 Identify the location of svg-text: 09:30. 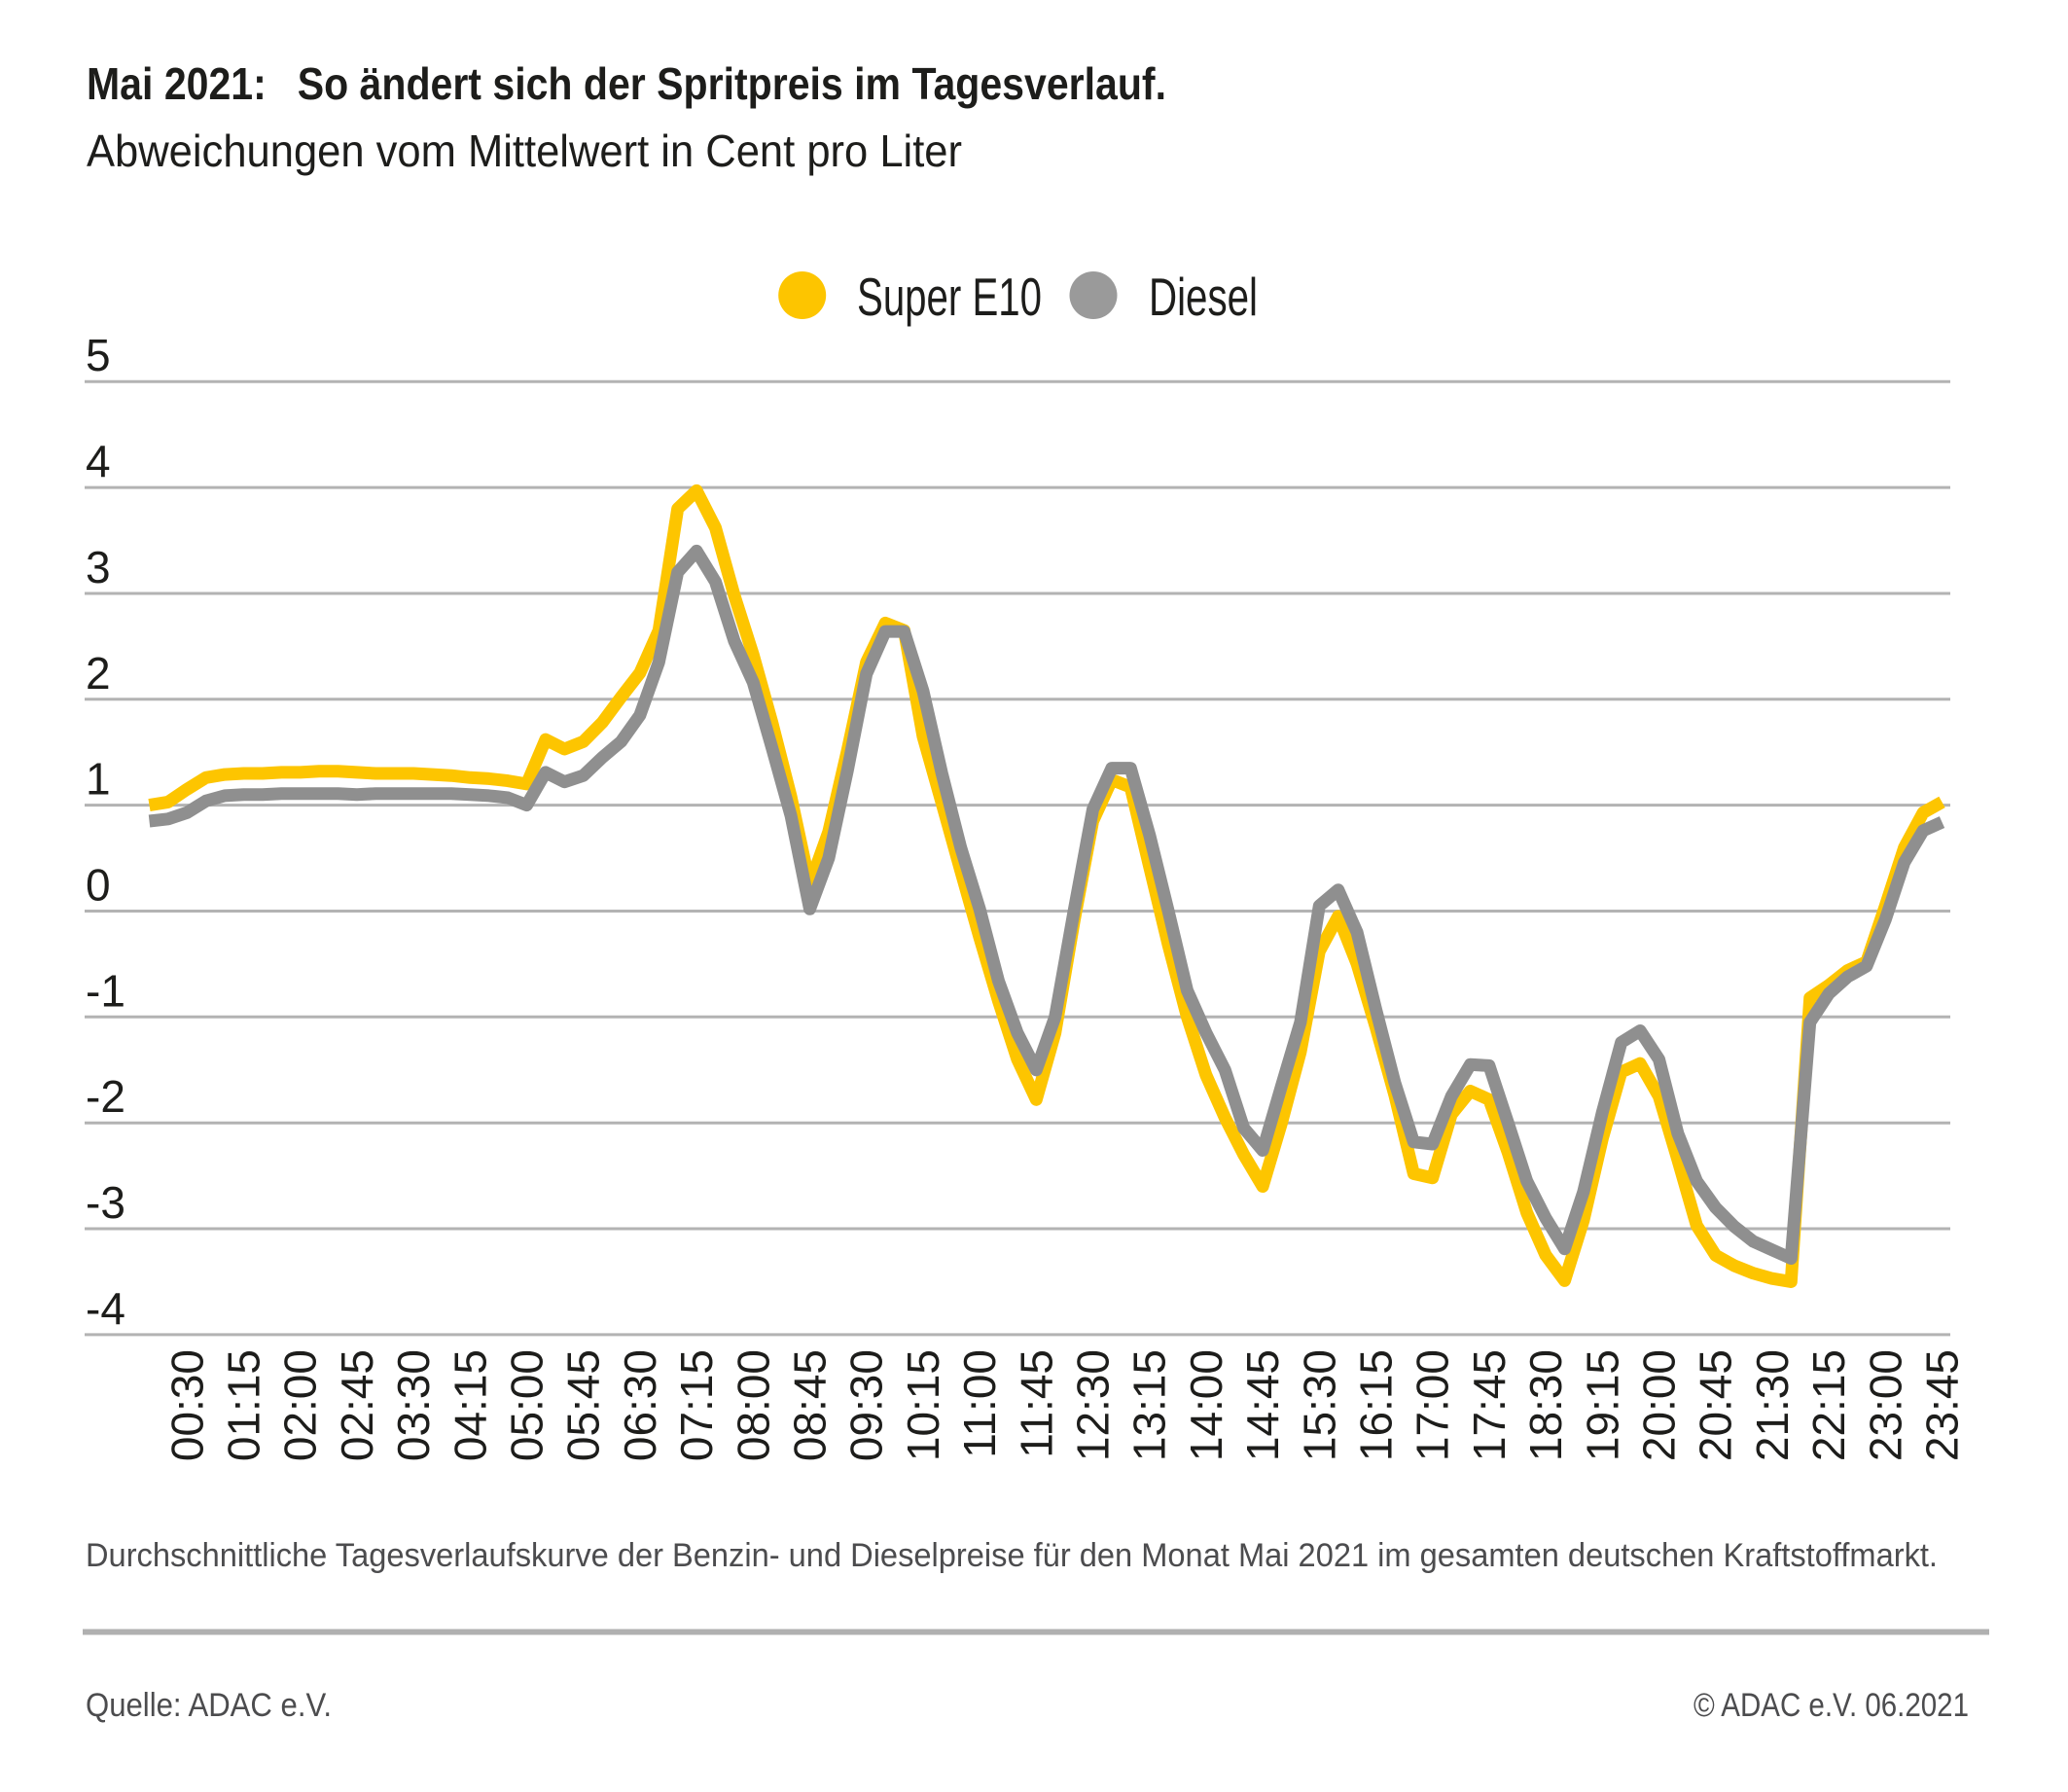
(866, 1405).